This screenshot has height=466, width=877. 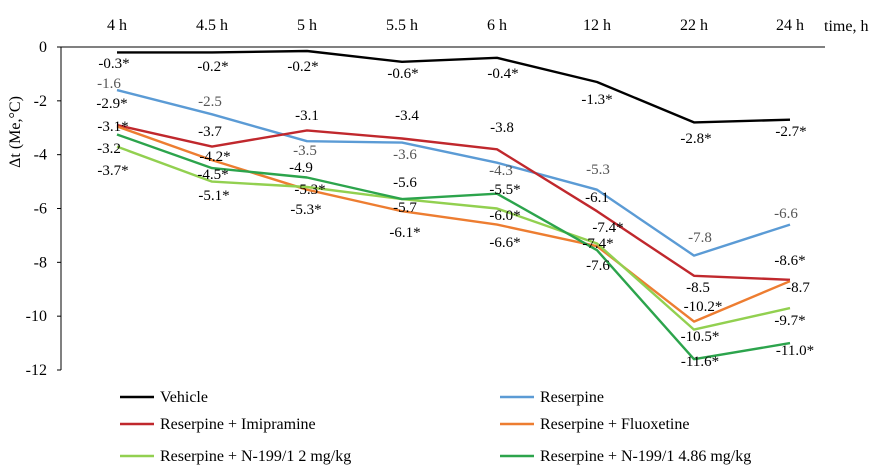 I want to click on data-label: -5.6, so click(x=405, y=183).